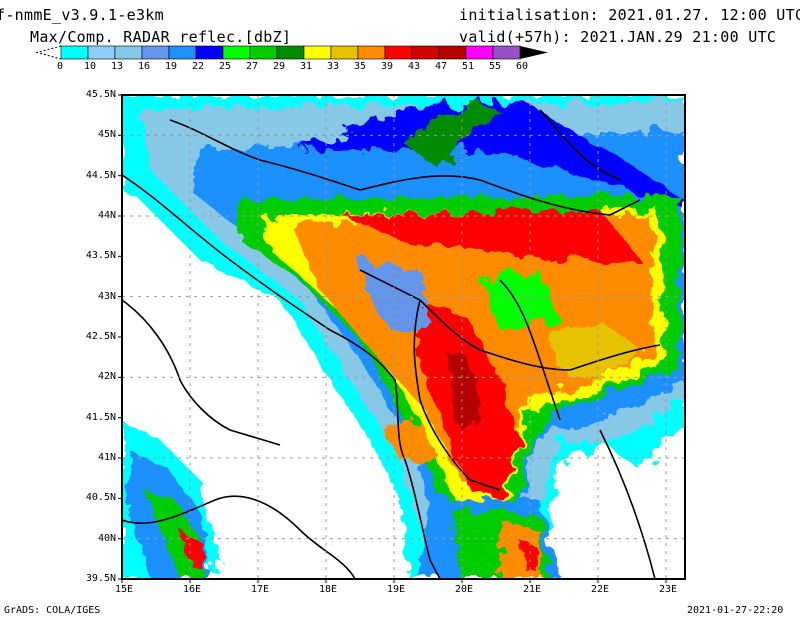 The height and width of the screenshot is (618, 800). What do you see at coordinates (600, 589) in the screenshot?
I see `lon-label: 22E` at bounding box center [600, 589].